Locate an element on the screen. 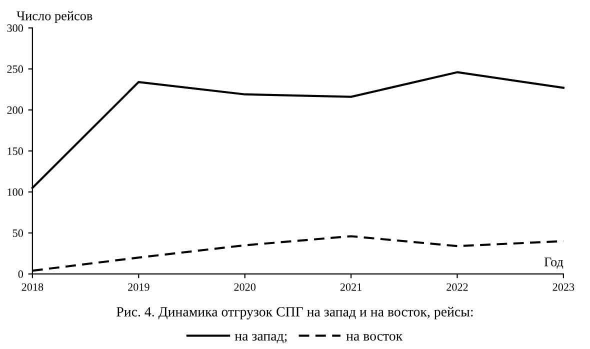  x-tick-label: 2023 is located at coordinates (563, 287).